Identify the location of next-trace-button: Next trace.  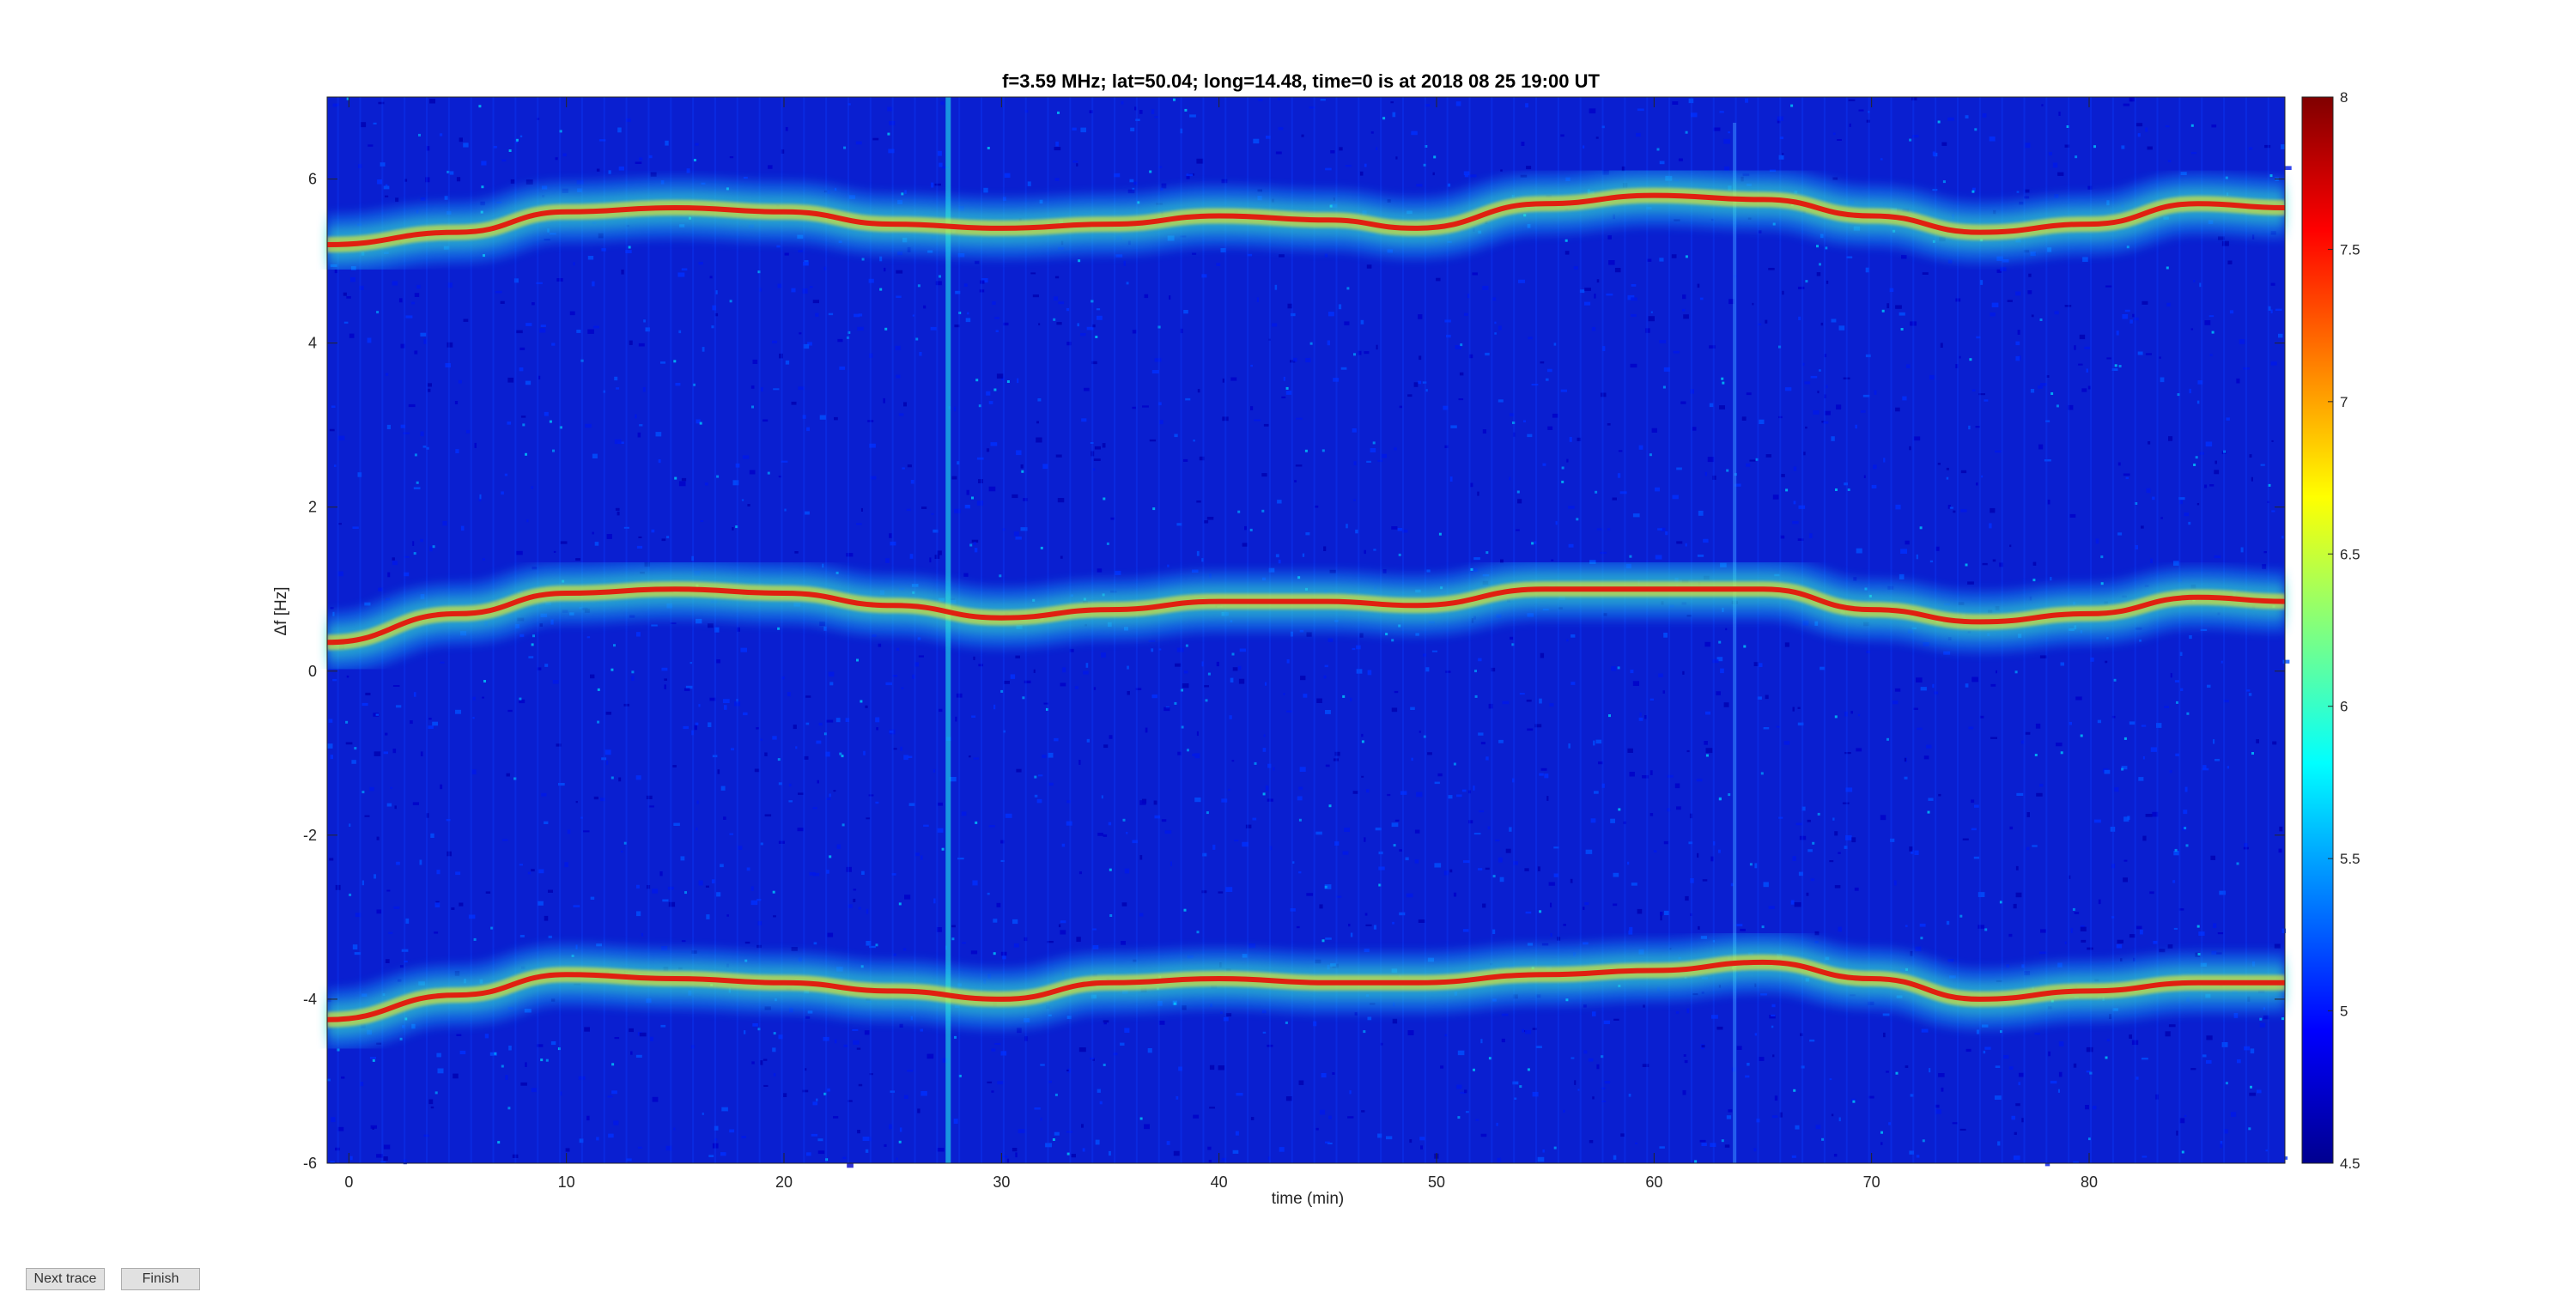
(66, 1279).